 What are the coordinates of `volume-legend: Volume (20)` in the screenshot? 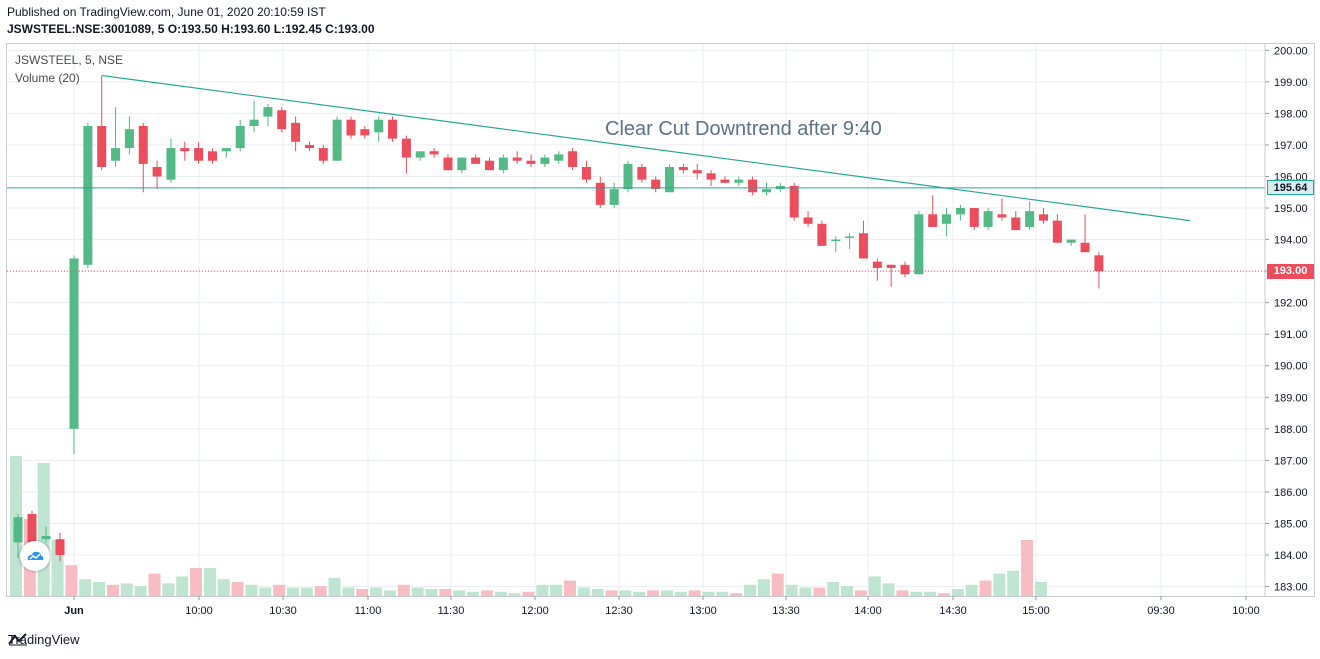 It's located at (47, 78).